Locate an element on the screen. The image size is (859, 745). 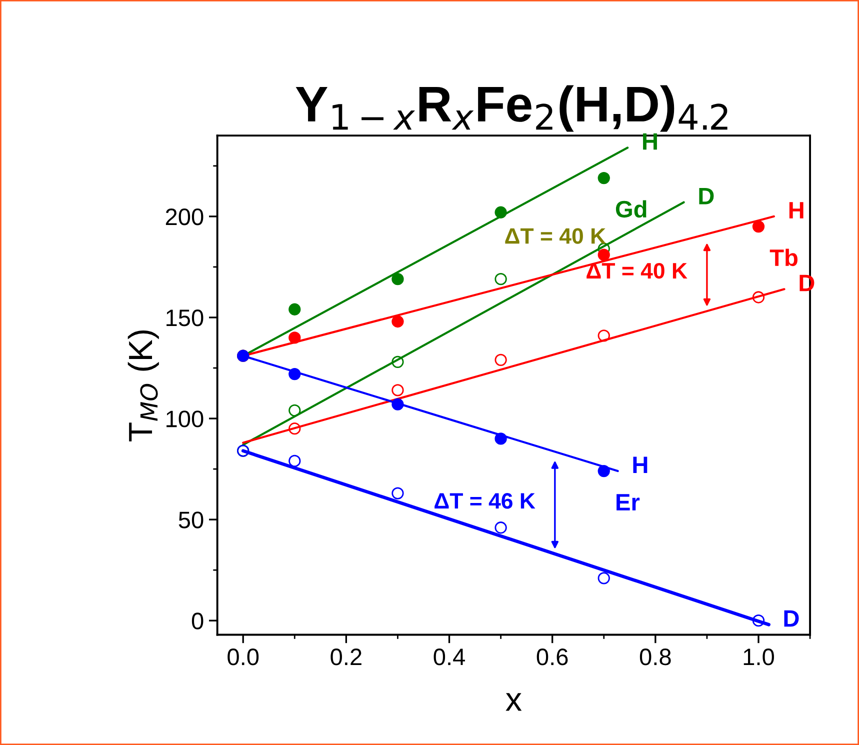
y-tick-label: 50 is located at coordinates (191, 520).